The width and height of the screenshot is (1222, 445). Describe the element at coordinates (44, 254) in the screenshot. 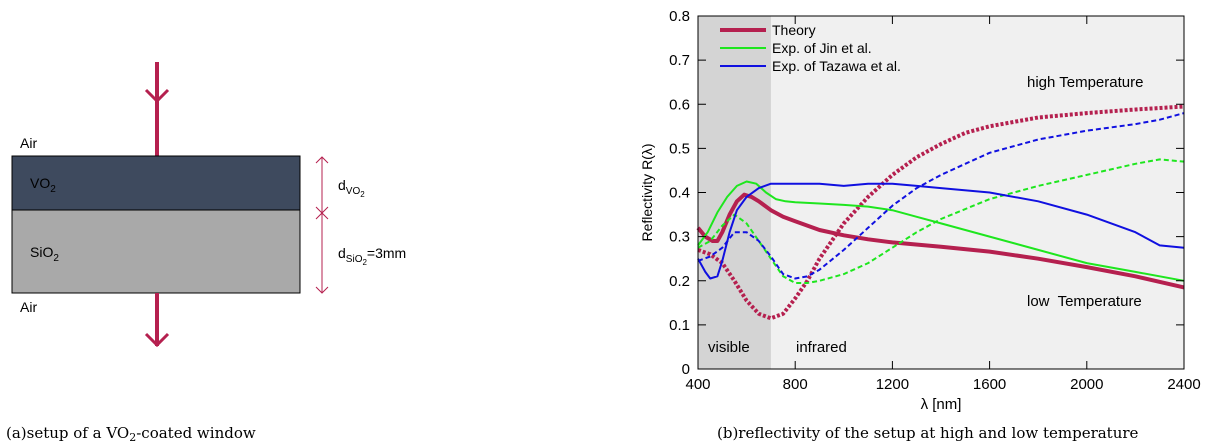

I see `sio2-layer-label: SiO2` at that location.